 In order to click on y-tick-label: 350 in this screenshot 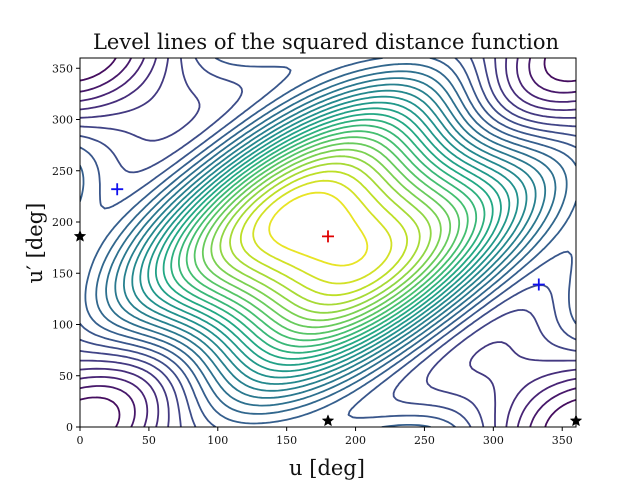, I will do `click(62, 68)`.